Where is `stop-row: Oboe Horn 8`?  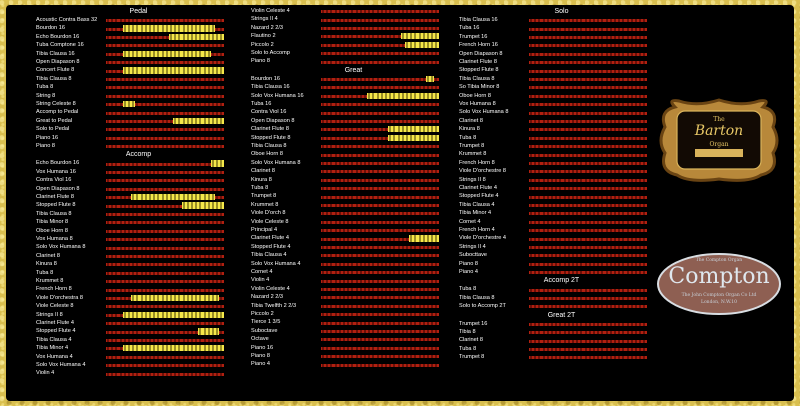 stop-row: Oboe Horn 8 is located at coordinates (138, 231).